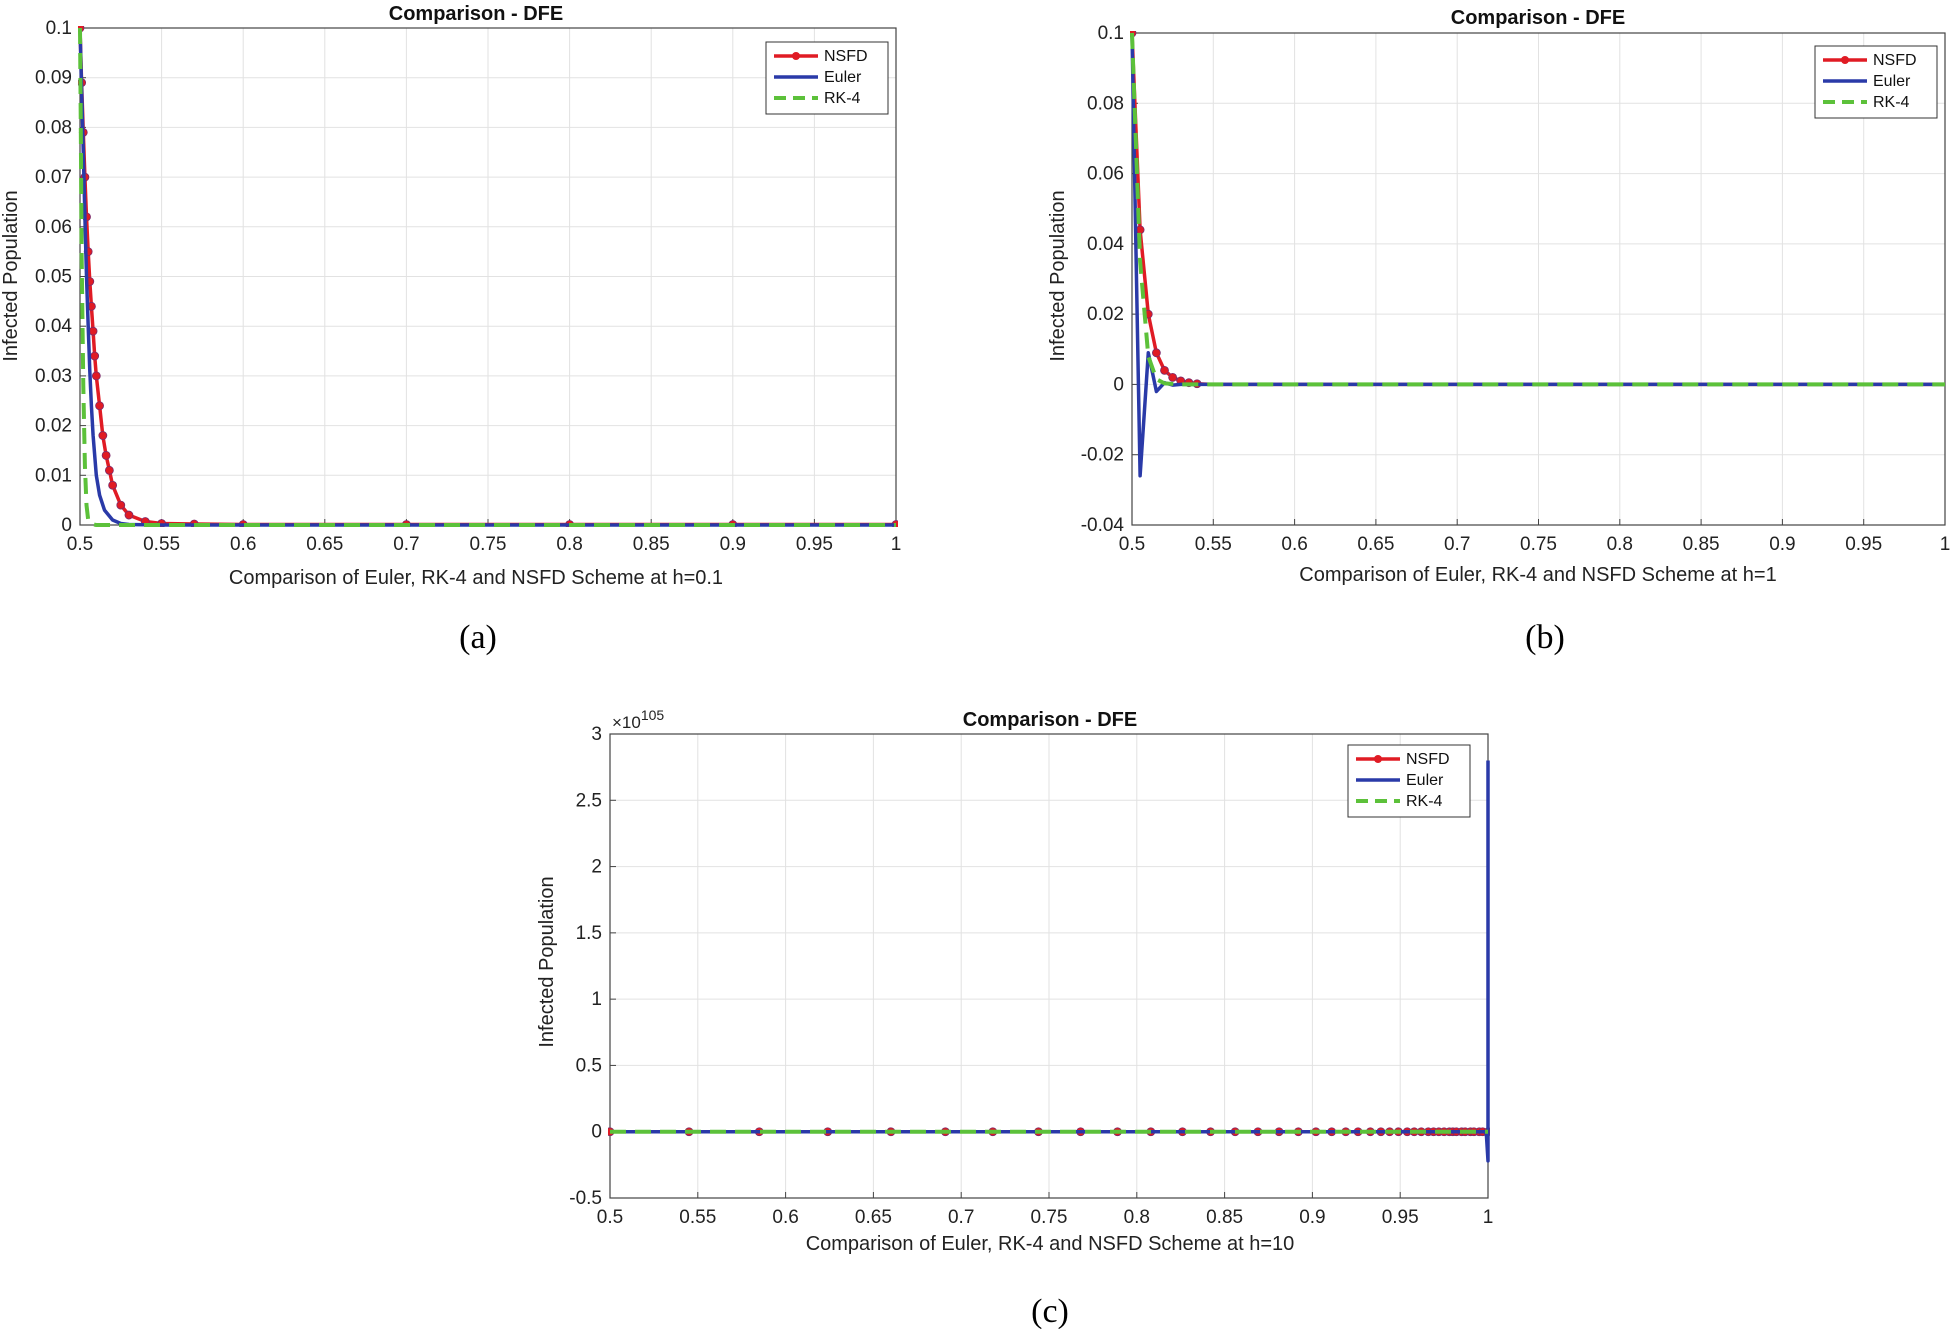 The width and height of the screenshot is (1950, 1329). I want to click on y-tick-label: -0.04, so click(1103, 525).